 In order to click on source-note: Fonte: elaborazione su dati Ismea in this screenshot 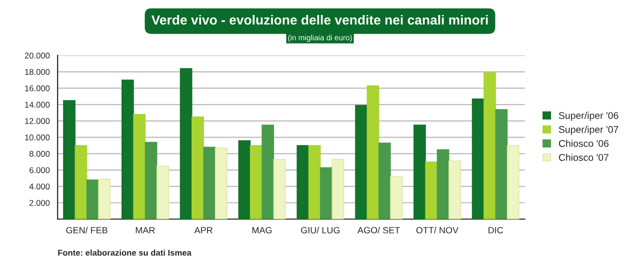, I will do `click(125, 253)`.